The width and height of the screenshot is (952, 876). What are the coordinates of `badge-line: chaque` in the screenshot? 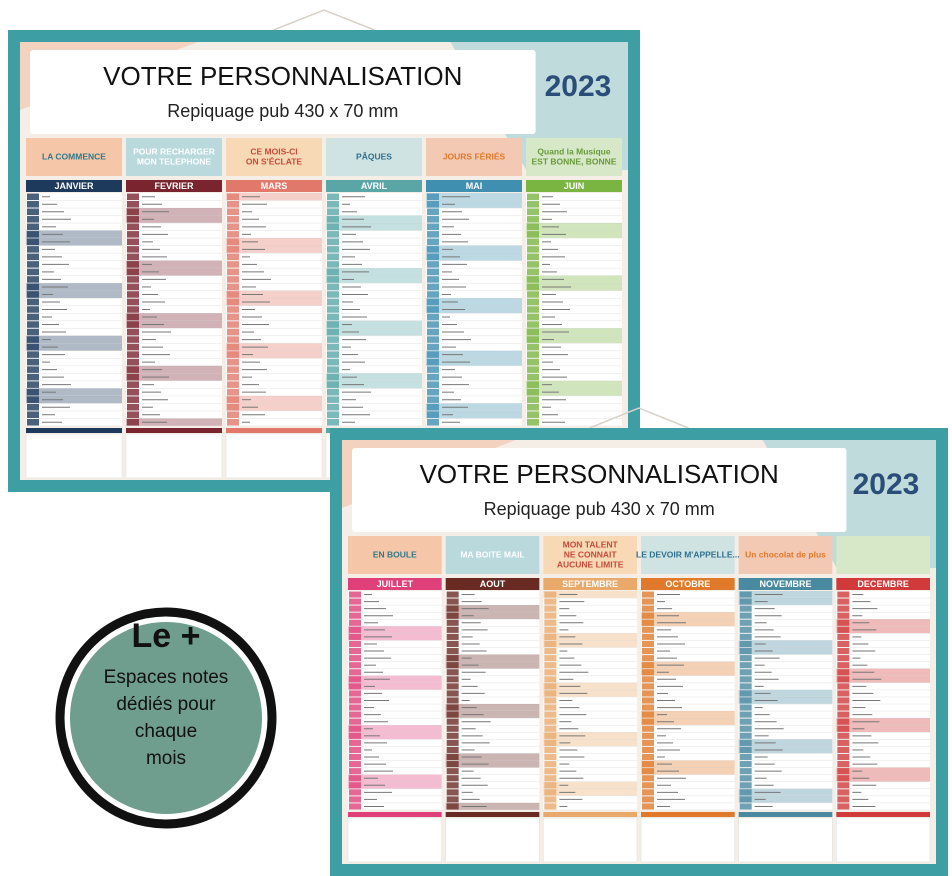 It's located at (166, 731).